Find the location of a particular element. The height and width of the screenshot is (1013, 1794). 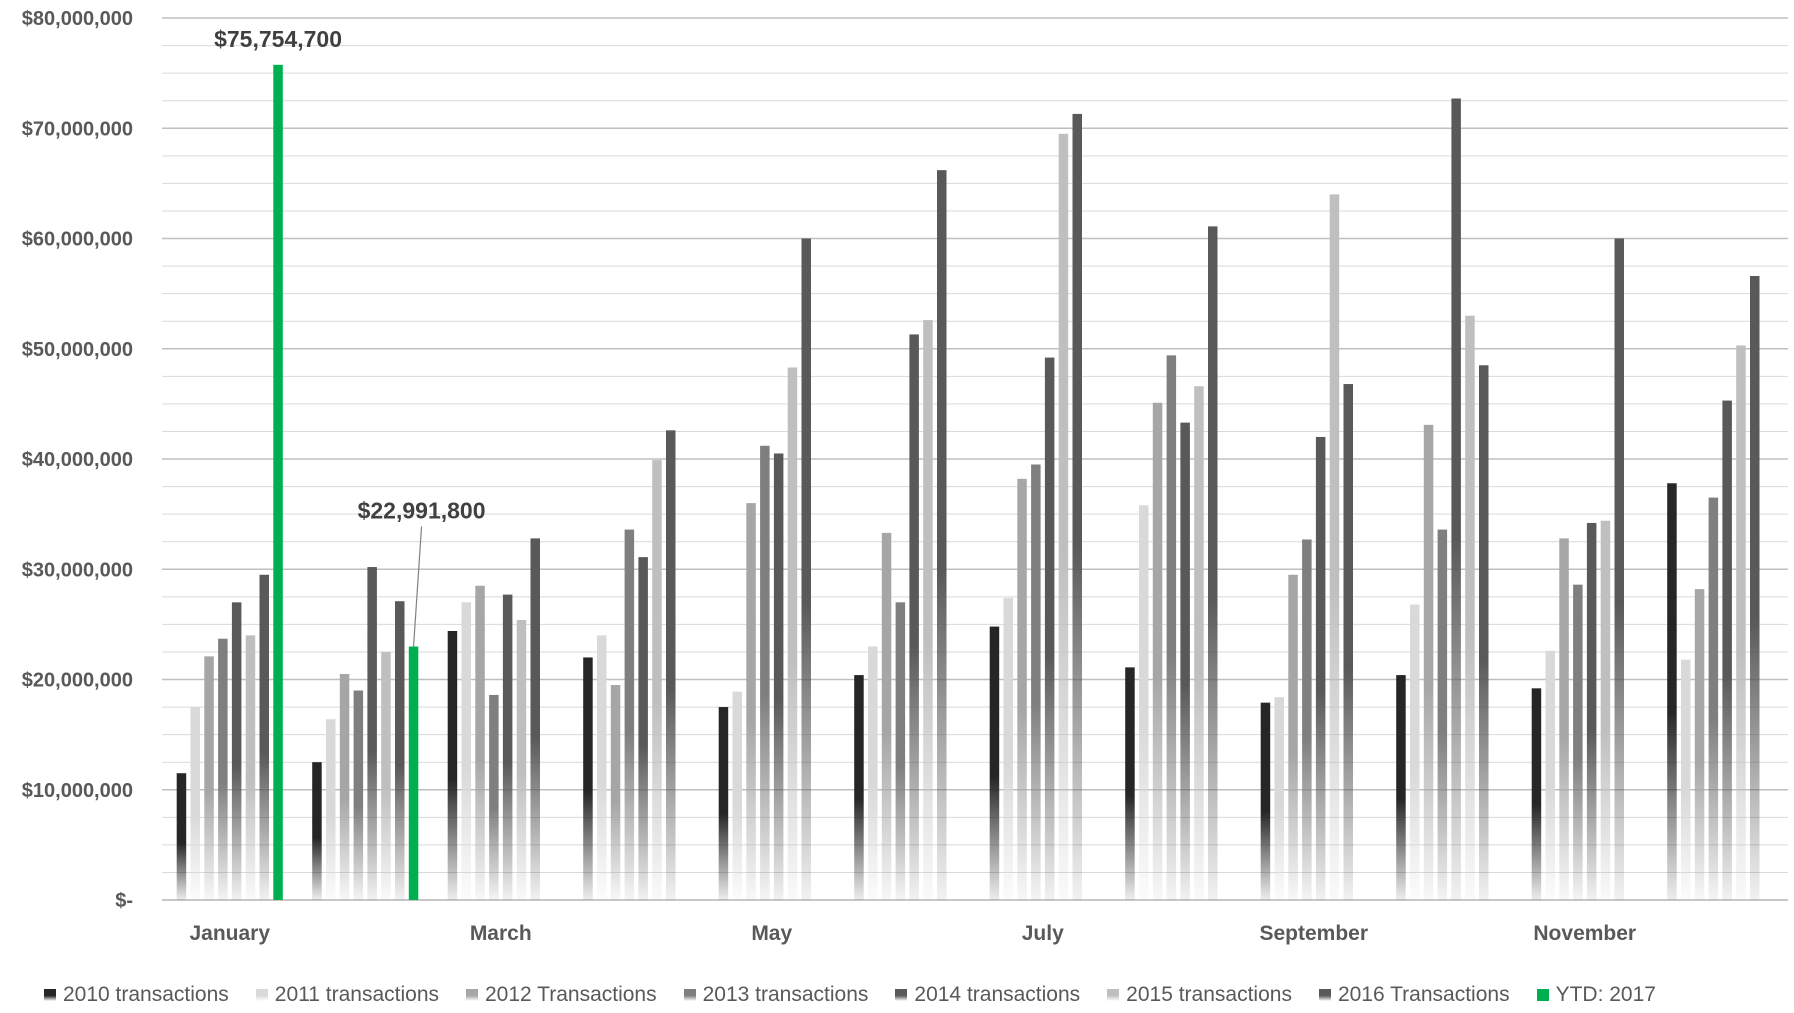

x-tick-label: September is located at coordinates (1313, 933).